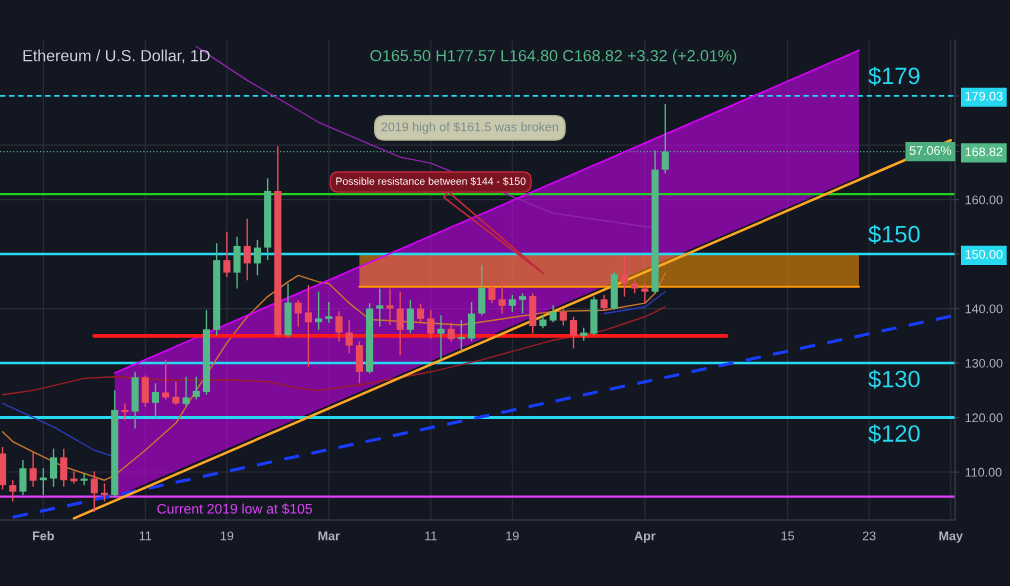  I want to click on ref-line-label: $150, so click(894, 234).